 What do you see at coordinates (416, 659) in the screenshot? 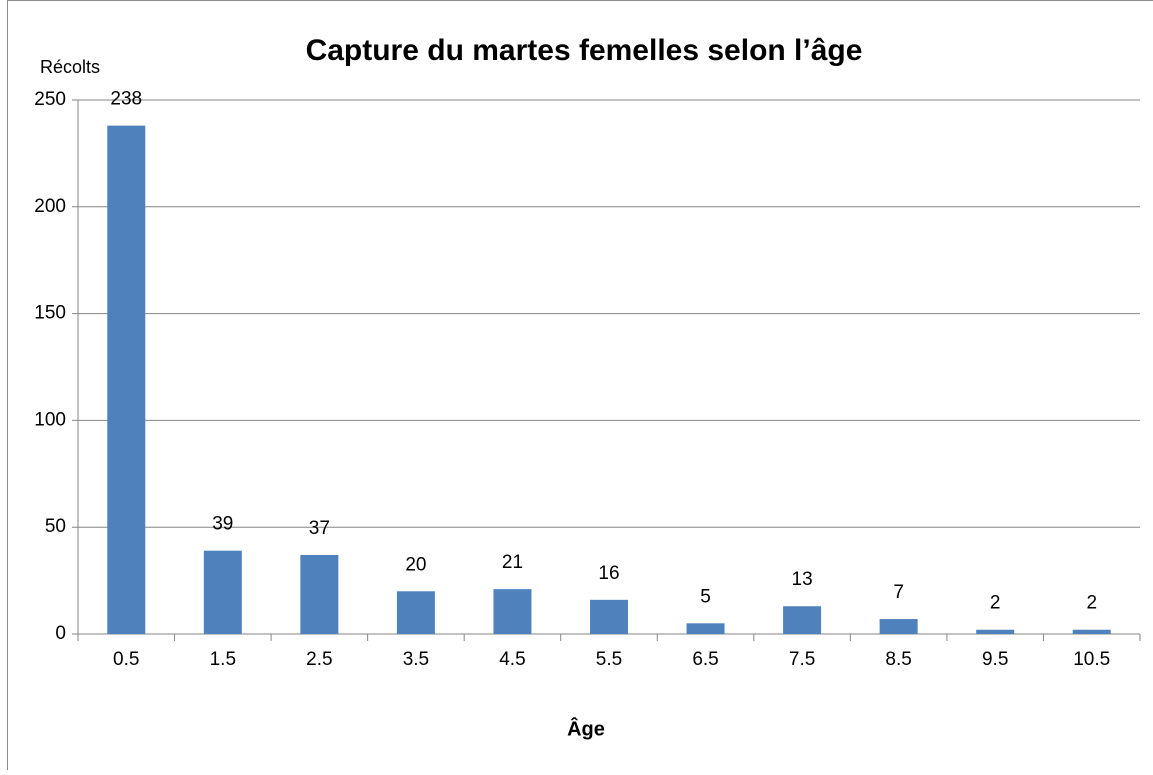
I see `x-tick-label: 3.5` at bounding box center [416, 659].